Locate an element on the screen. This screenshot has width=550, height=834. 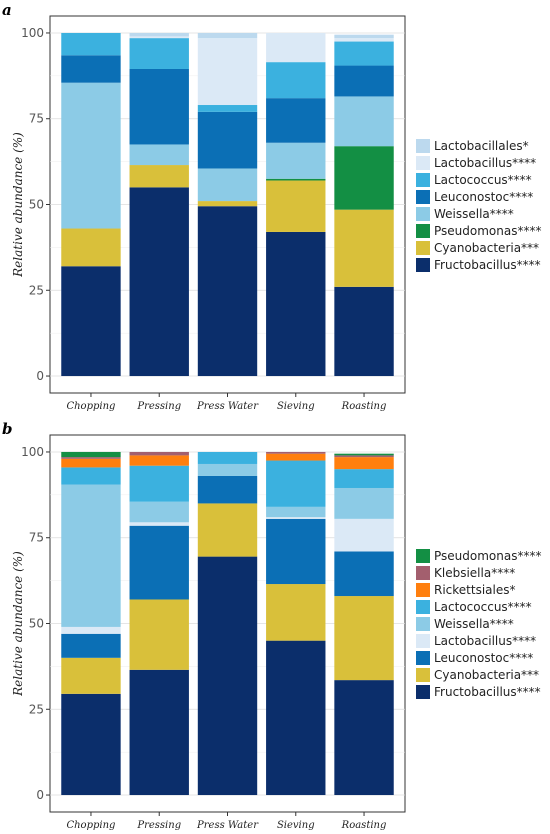
bar-sieving-leuconostoc is located at coordinates (296, 551).